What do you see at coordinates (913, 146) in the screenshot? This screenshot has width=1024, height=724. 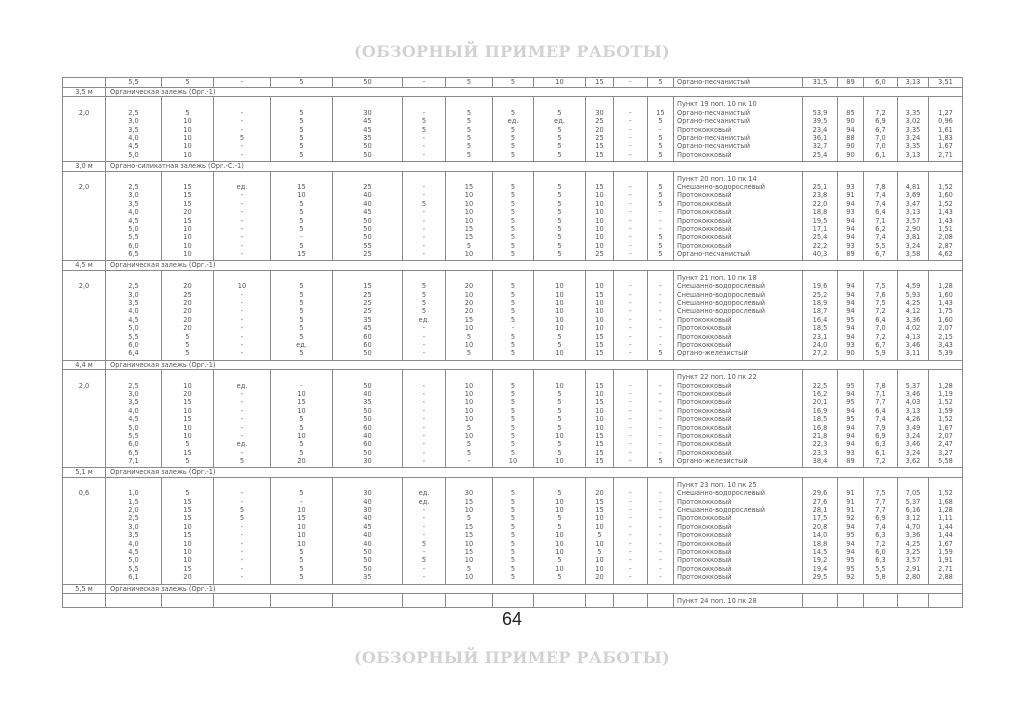 I see `cell-value: 3,35` at bounding box center [913, 146].